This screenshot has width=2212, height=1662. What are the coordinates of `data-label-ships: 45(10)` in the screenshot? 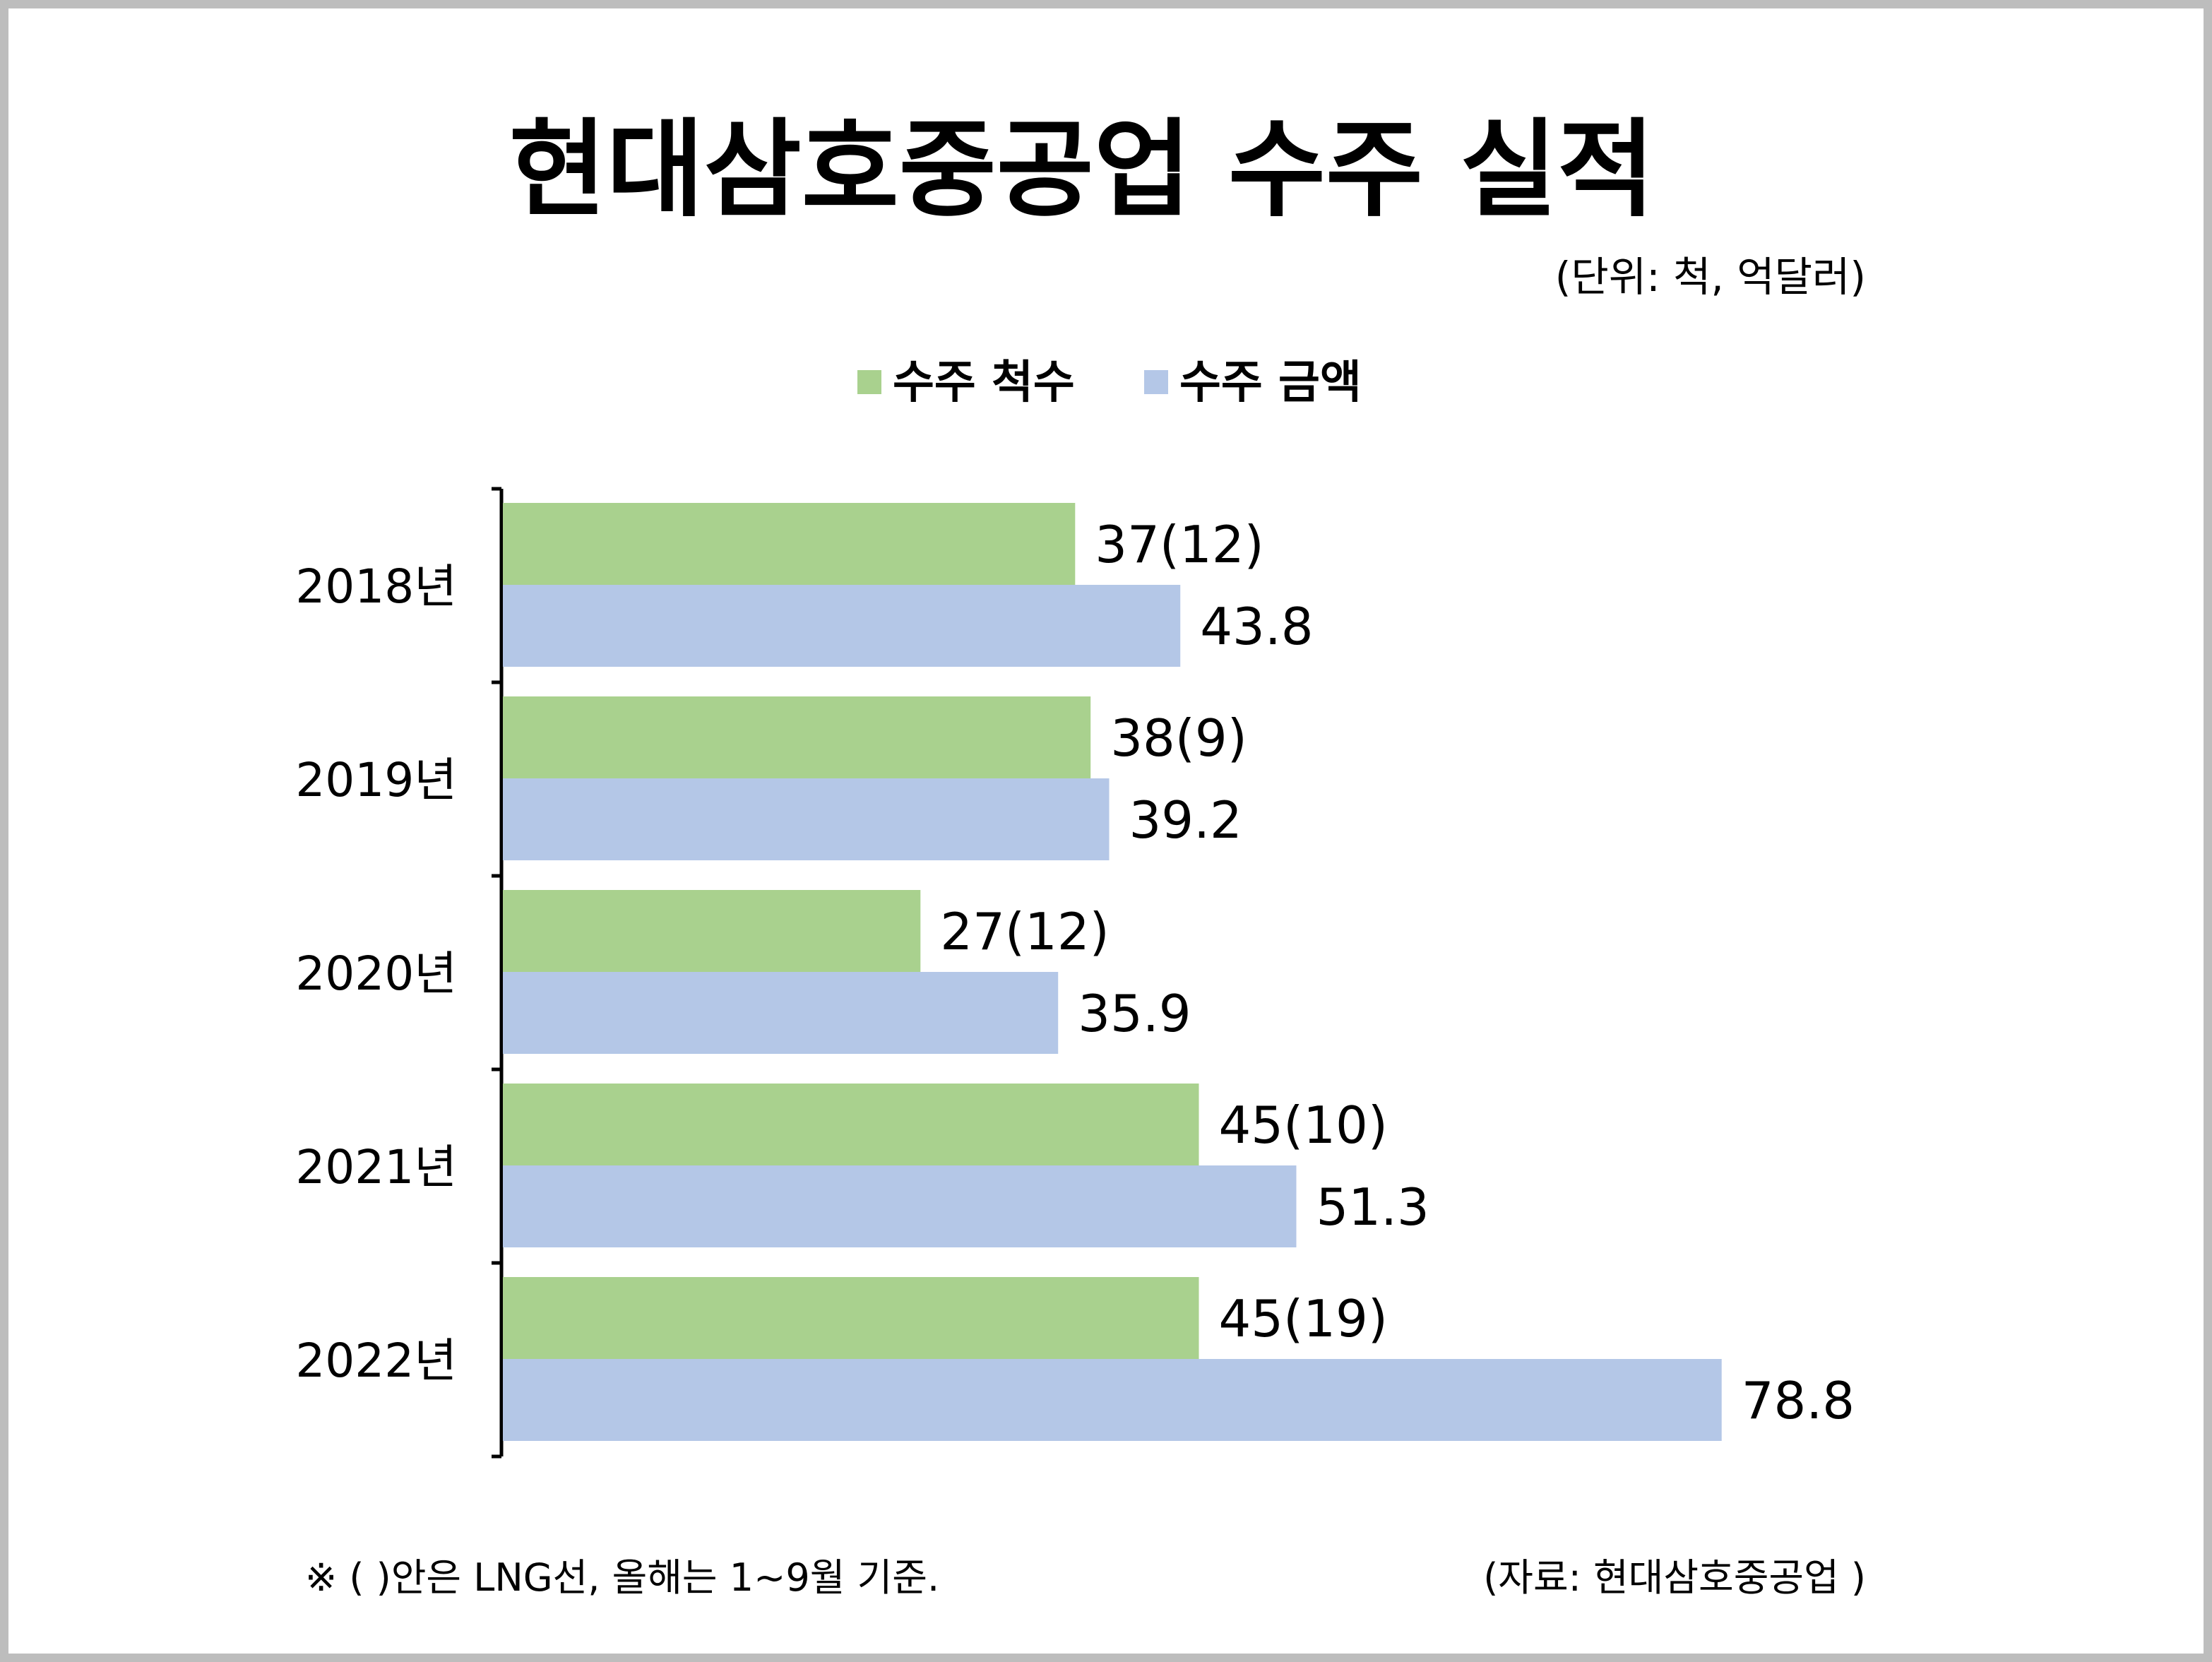 It's located at (1303, 1126).